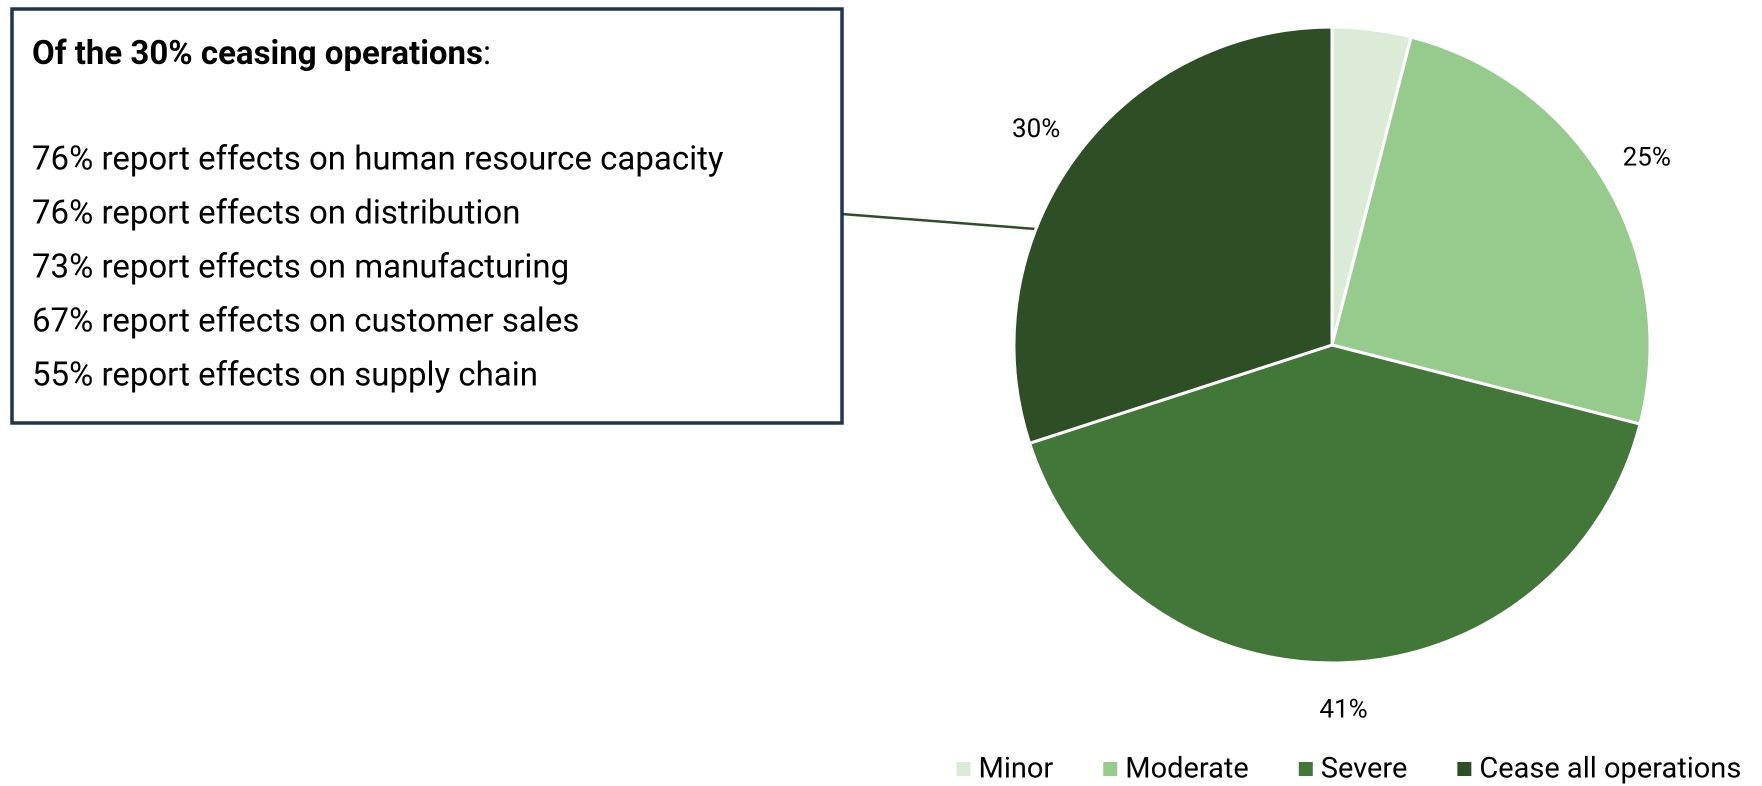  What do you see at coordinates (1036, 129) in the screenshot?
I see `slice-label: 30%` at bounding box center [1036, 129].